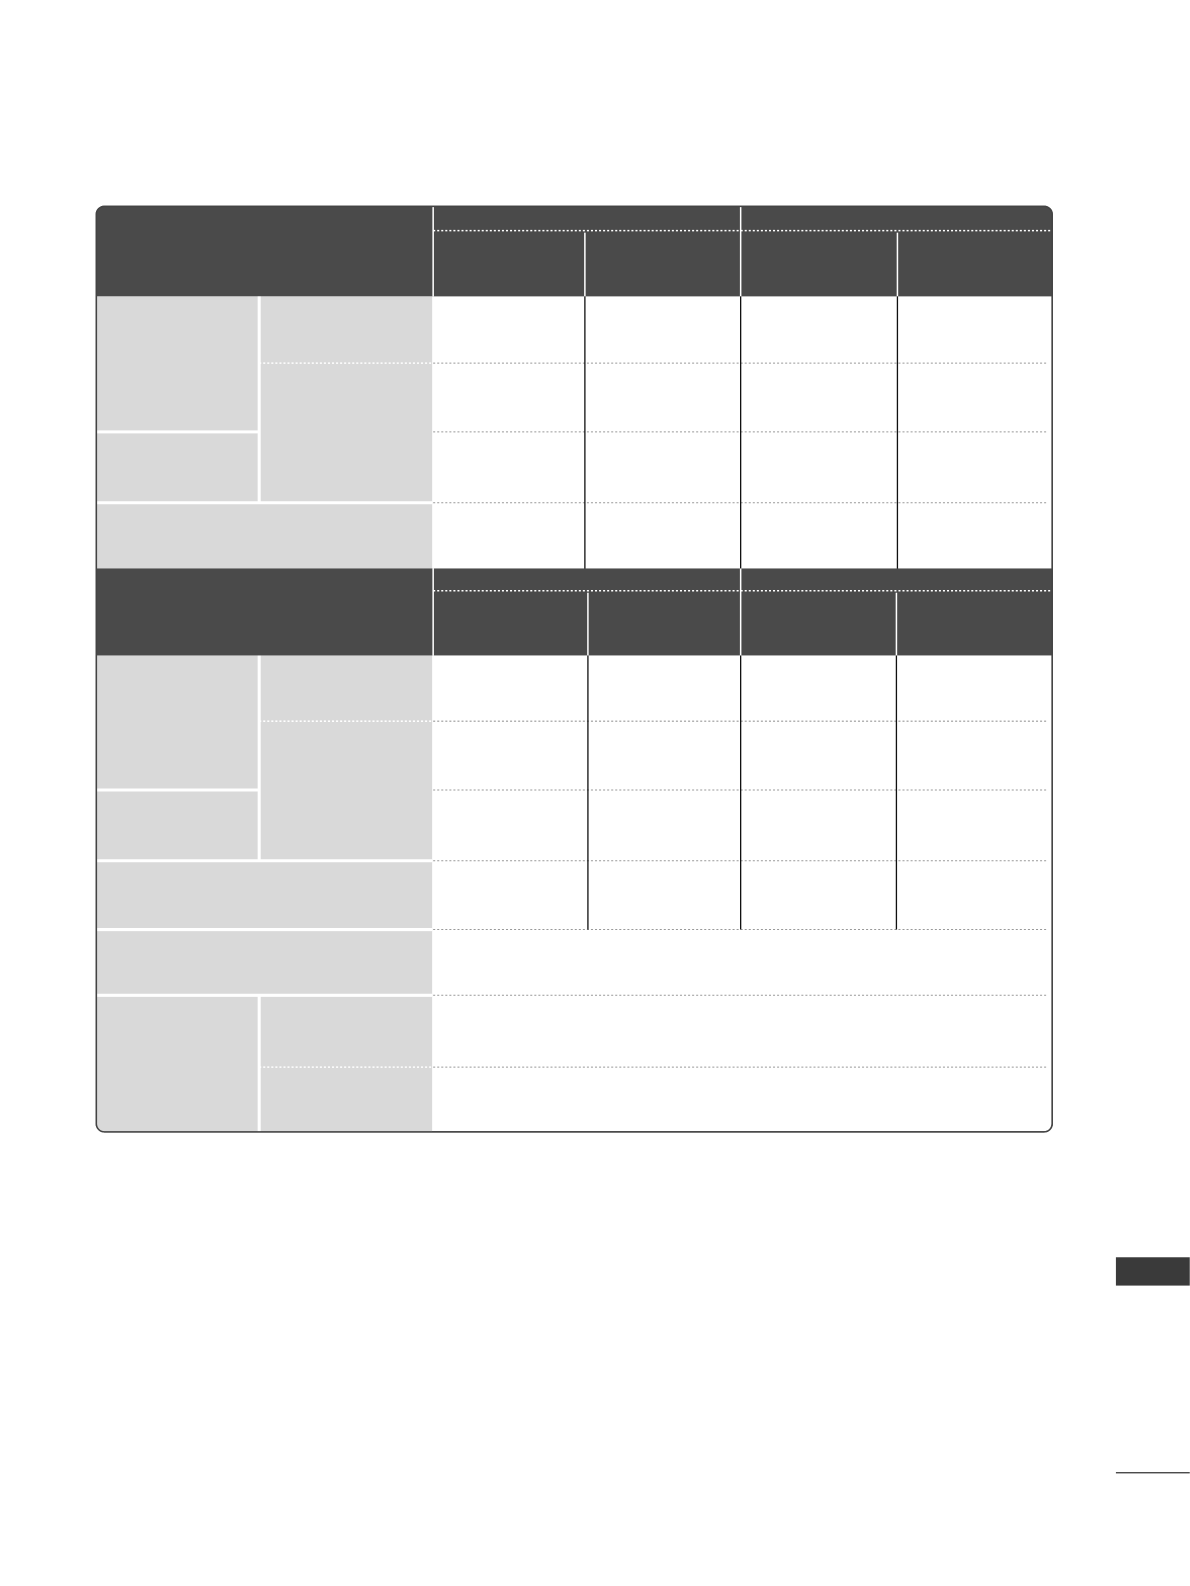 The image size is (1190, 1586). What do you see at coordinates (264, 893) in the screenshot?
I see `label-column` at bounding box center [264, 893].